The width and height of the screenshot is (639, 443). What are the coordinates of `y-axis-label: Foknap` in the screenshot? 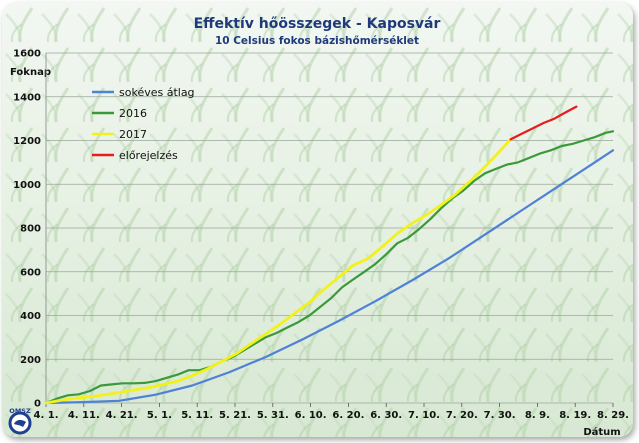 It's located at (30, 72).